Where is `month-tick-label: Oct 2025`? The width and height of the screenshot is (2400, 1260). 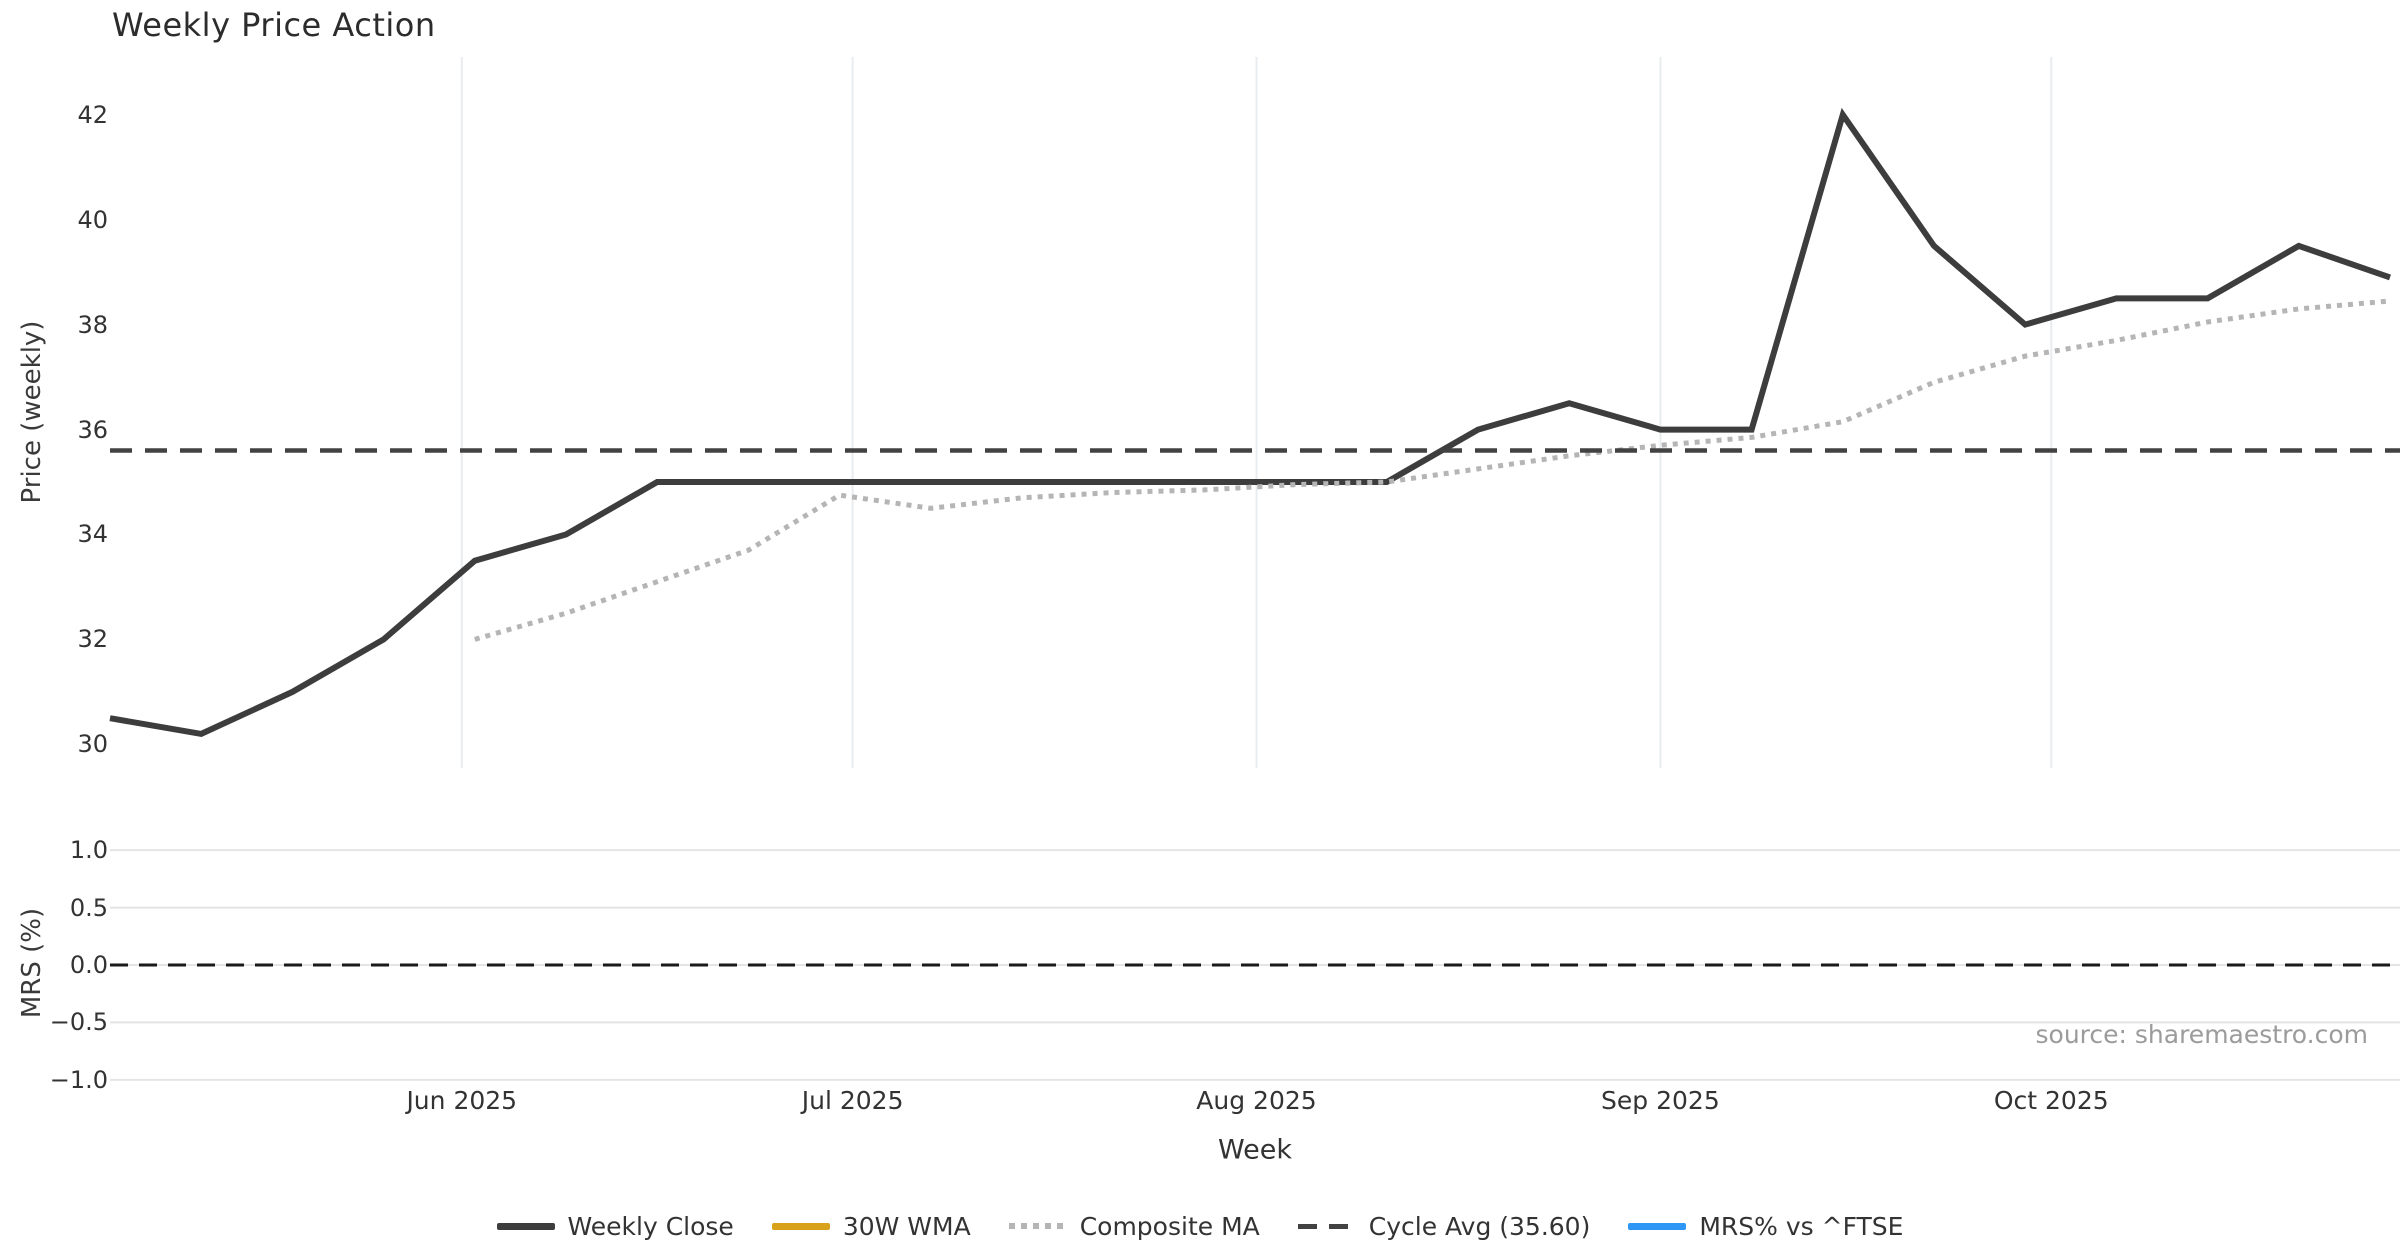 month-tick-label: Oct 2025 is located at coordinates (2051, 1100).